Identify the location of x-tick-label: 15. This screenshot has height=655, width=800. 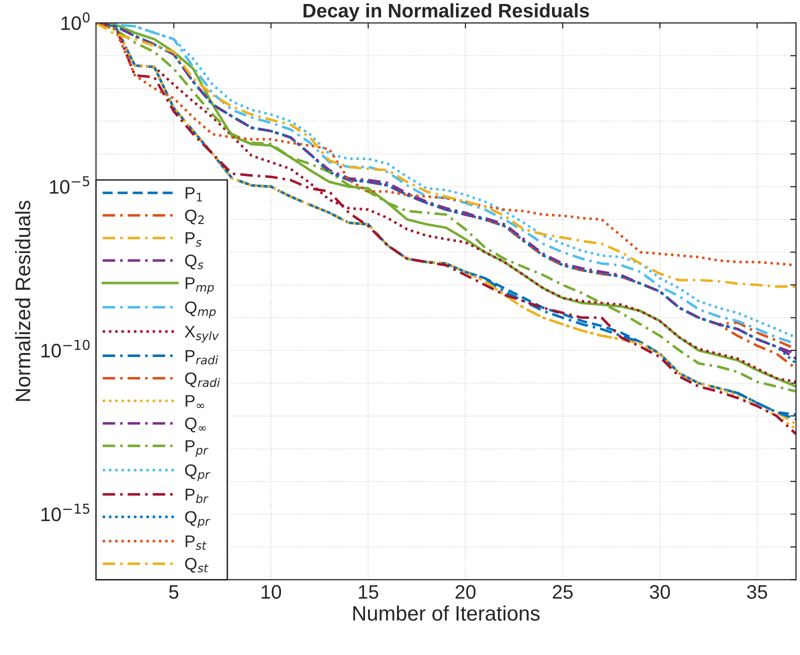
(368, 592).